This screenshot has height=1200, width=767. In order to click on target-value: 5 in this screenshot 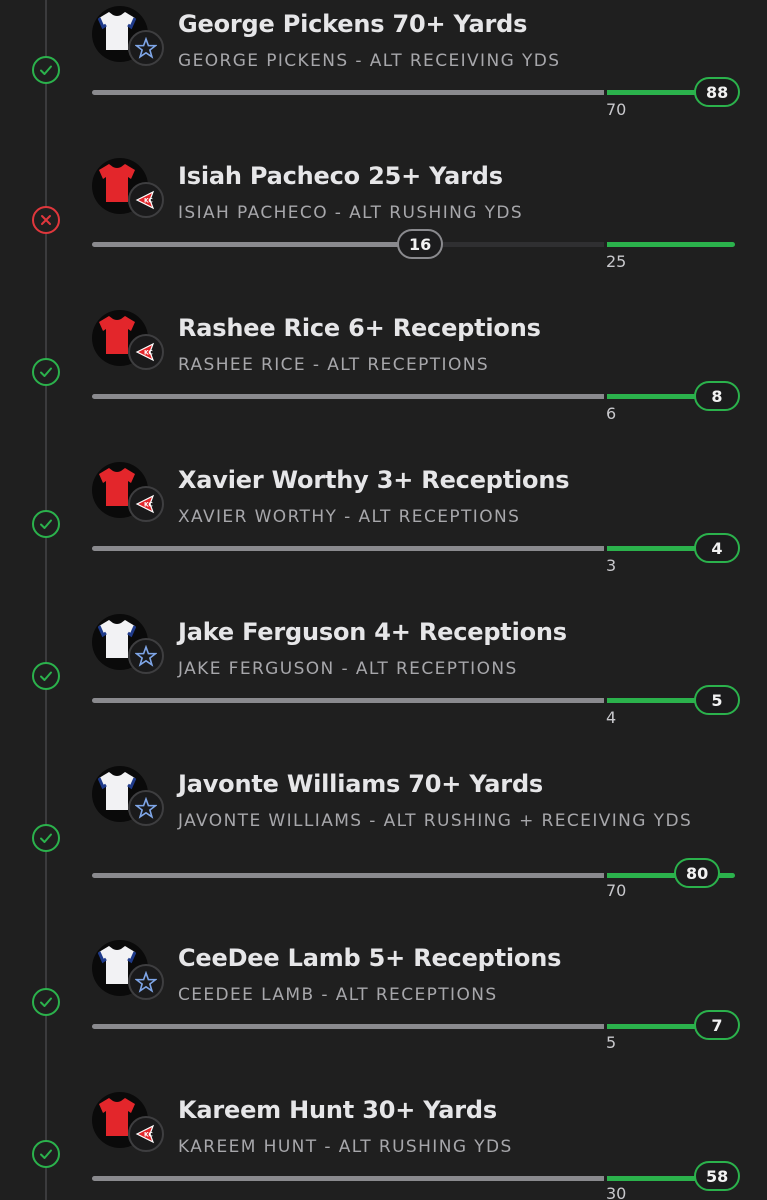, I will do `click(611, 1042)`.